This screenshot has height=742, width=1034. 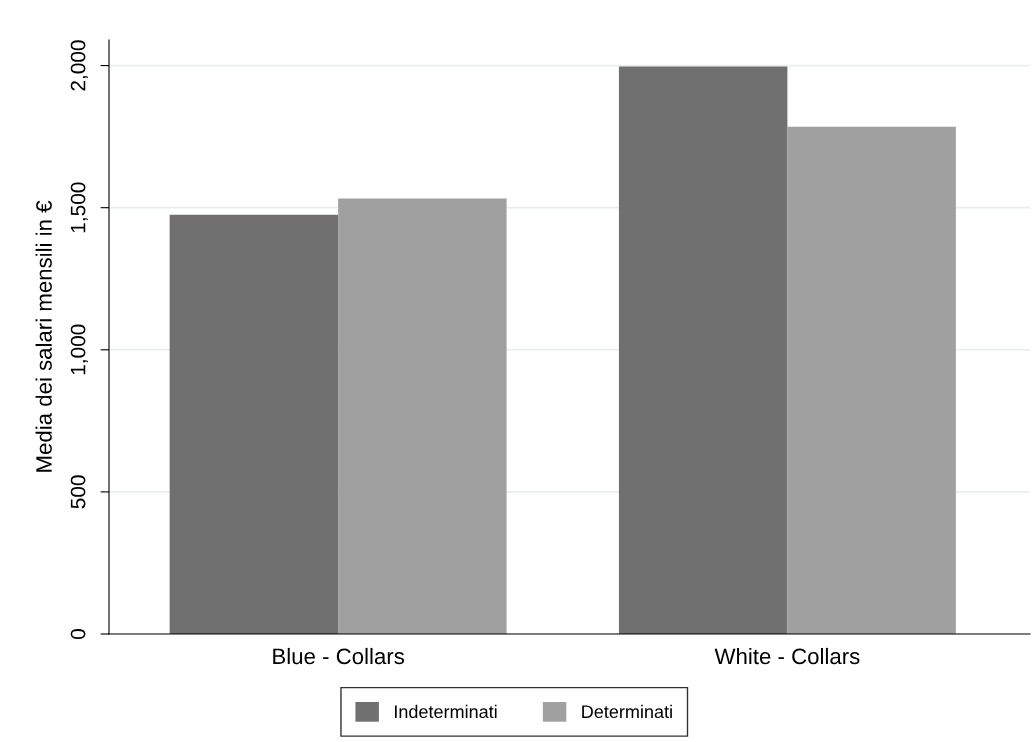 What do you see at coordinates (79, 207) in the screenshot?
I see `y-tick-label: 1,500` at bounding box center [79, 207].